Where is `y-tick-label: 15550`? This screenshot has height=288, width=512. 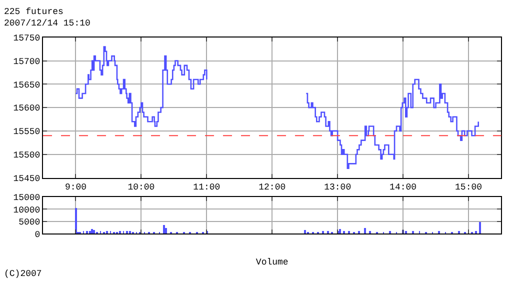
y-tick-label: 15550 is located at coordinates (26, 132).